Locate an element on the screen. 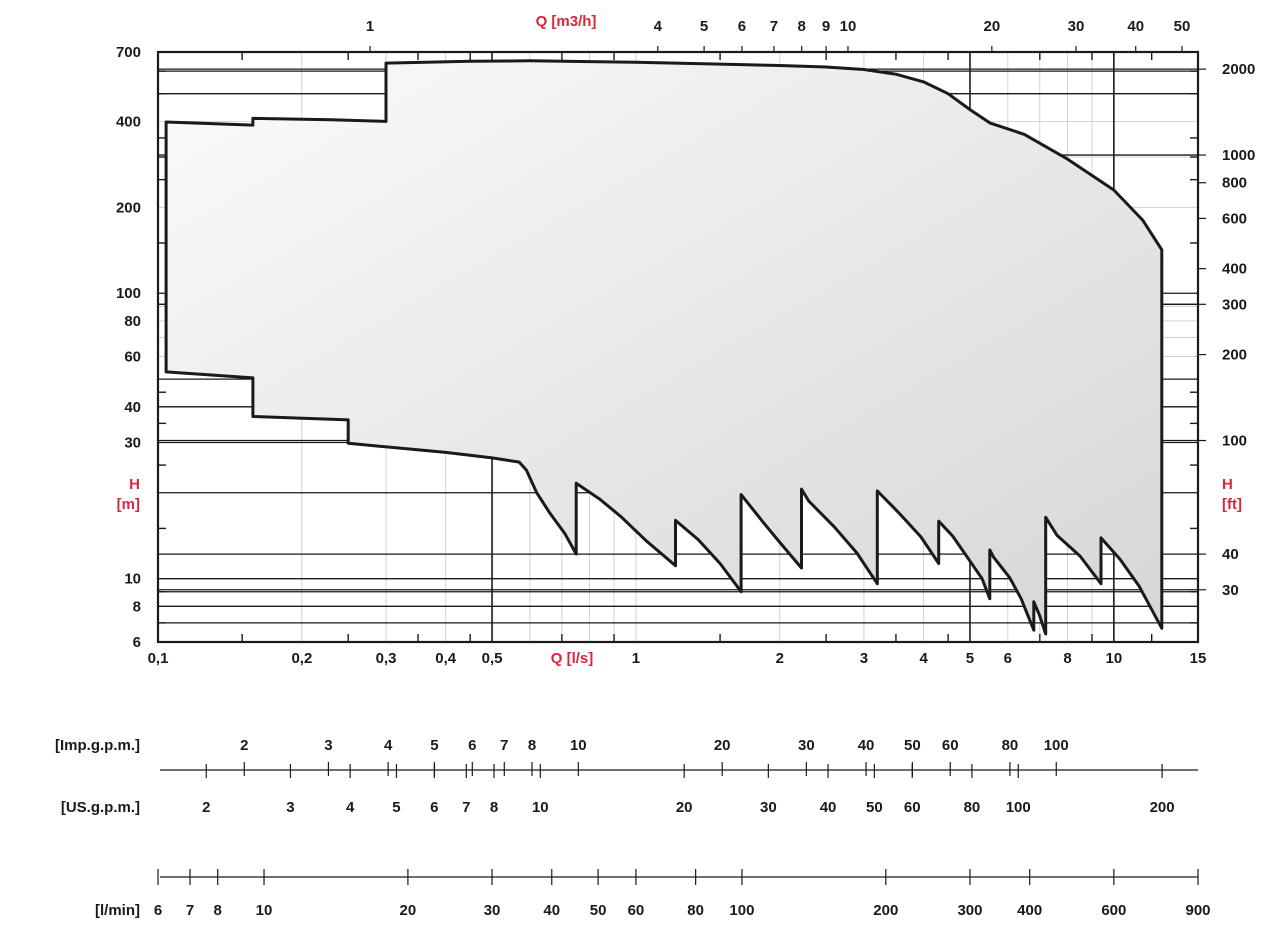 This screenshot has height=928, width=1268. x2-tick-label: 20 is located at coordinates (991, 26).